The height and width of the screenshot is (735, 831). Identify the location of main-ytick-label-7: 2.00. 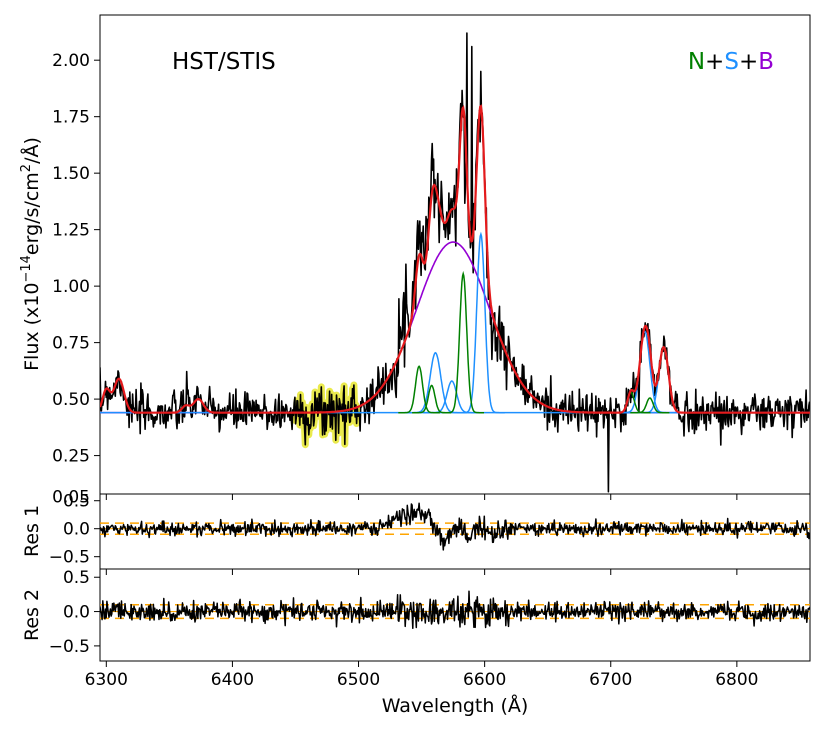
(71, 61).